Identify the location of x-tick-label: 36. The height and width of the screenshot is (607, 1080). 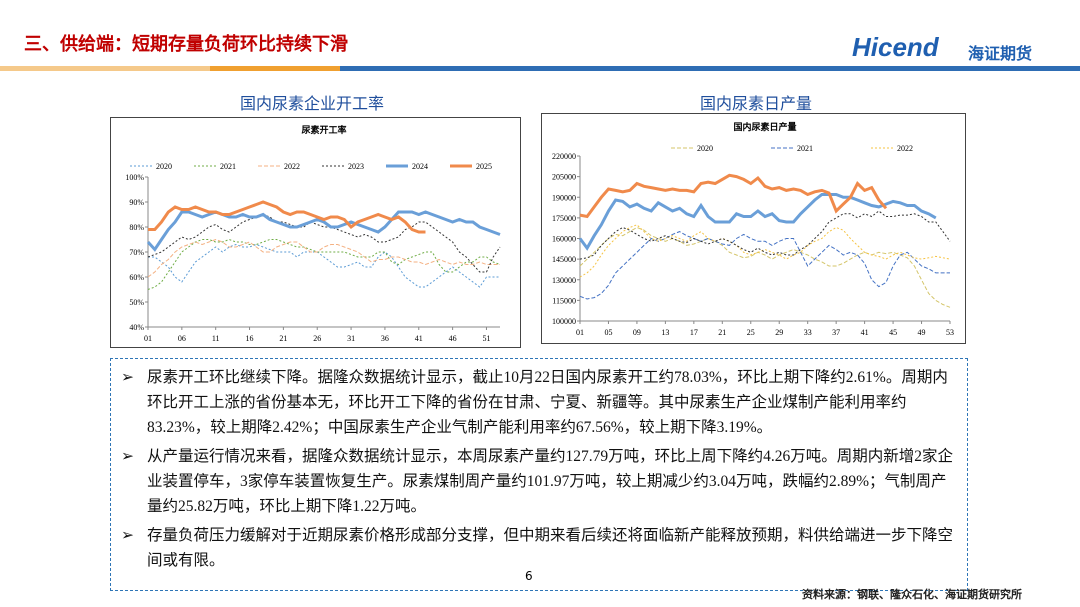
(385, 338).